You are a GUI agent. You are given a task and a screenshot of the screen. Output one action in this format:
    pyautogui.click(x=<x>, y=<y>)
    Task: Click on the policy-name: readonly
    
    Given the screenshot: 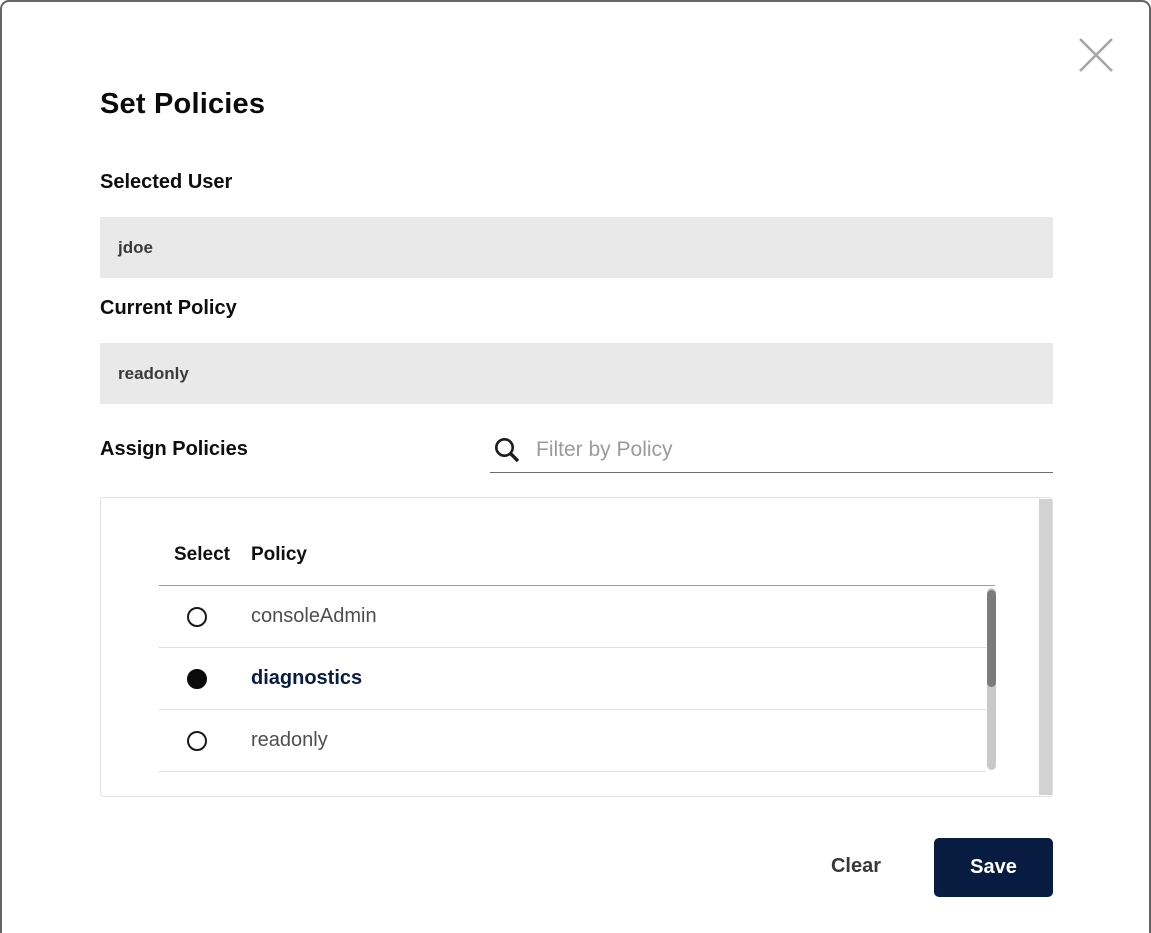 What is the action you would take?
    pyautogui.click(x=289, y=740)
    